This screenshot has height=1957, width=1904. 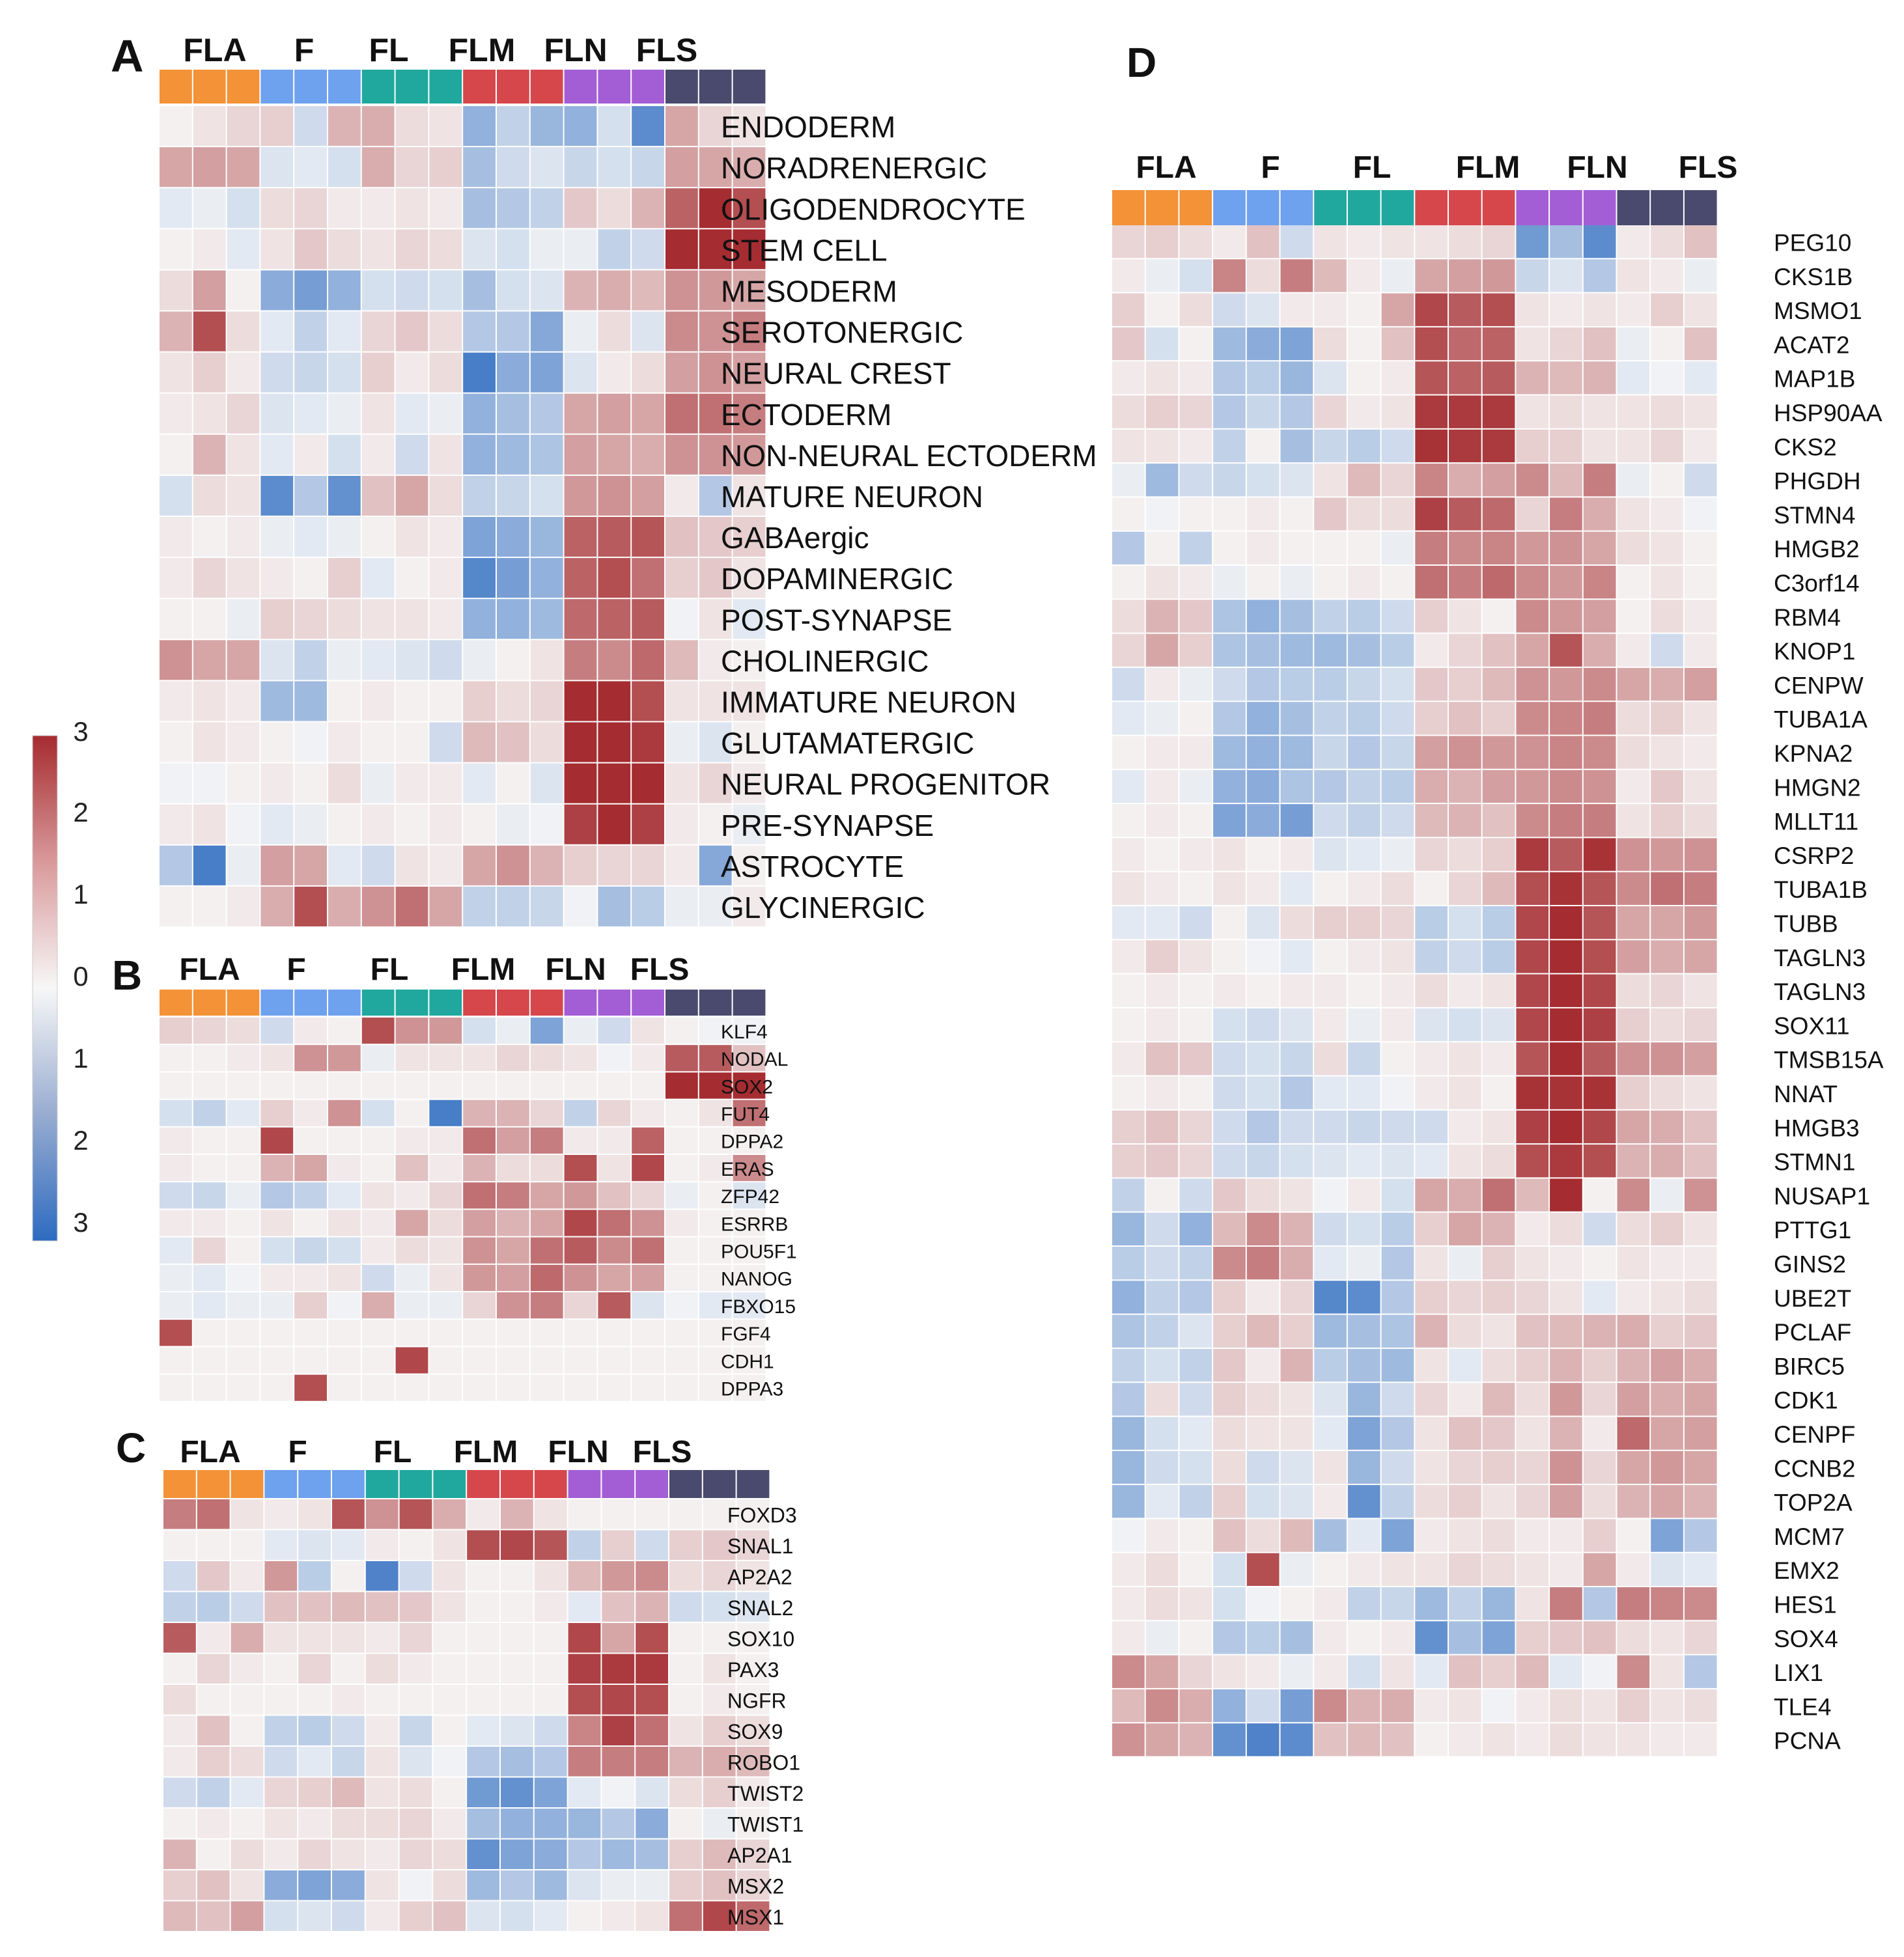 I want to click on row-label: MSMO1, so click(x=1818, y=311).